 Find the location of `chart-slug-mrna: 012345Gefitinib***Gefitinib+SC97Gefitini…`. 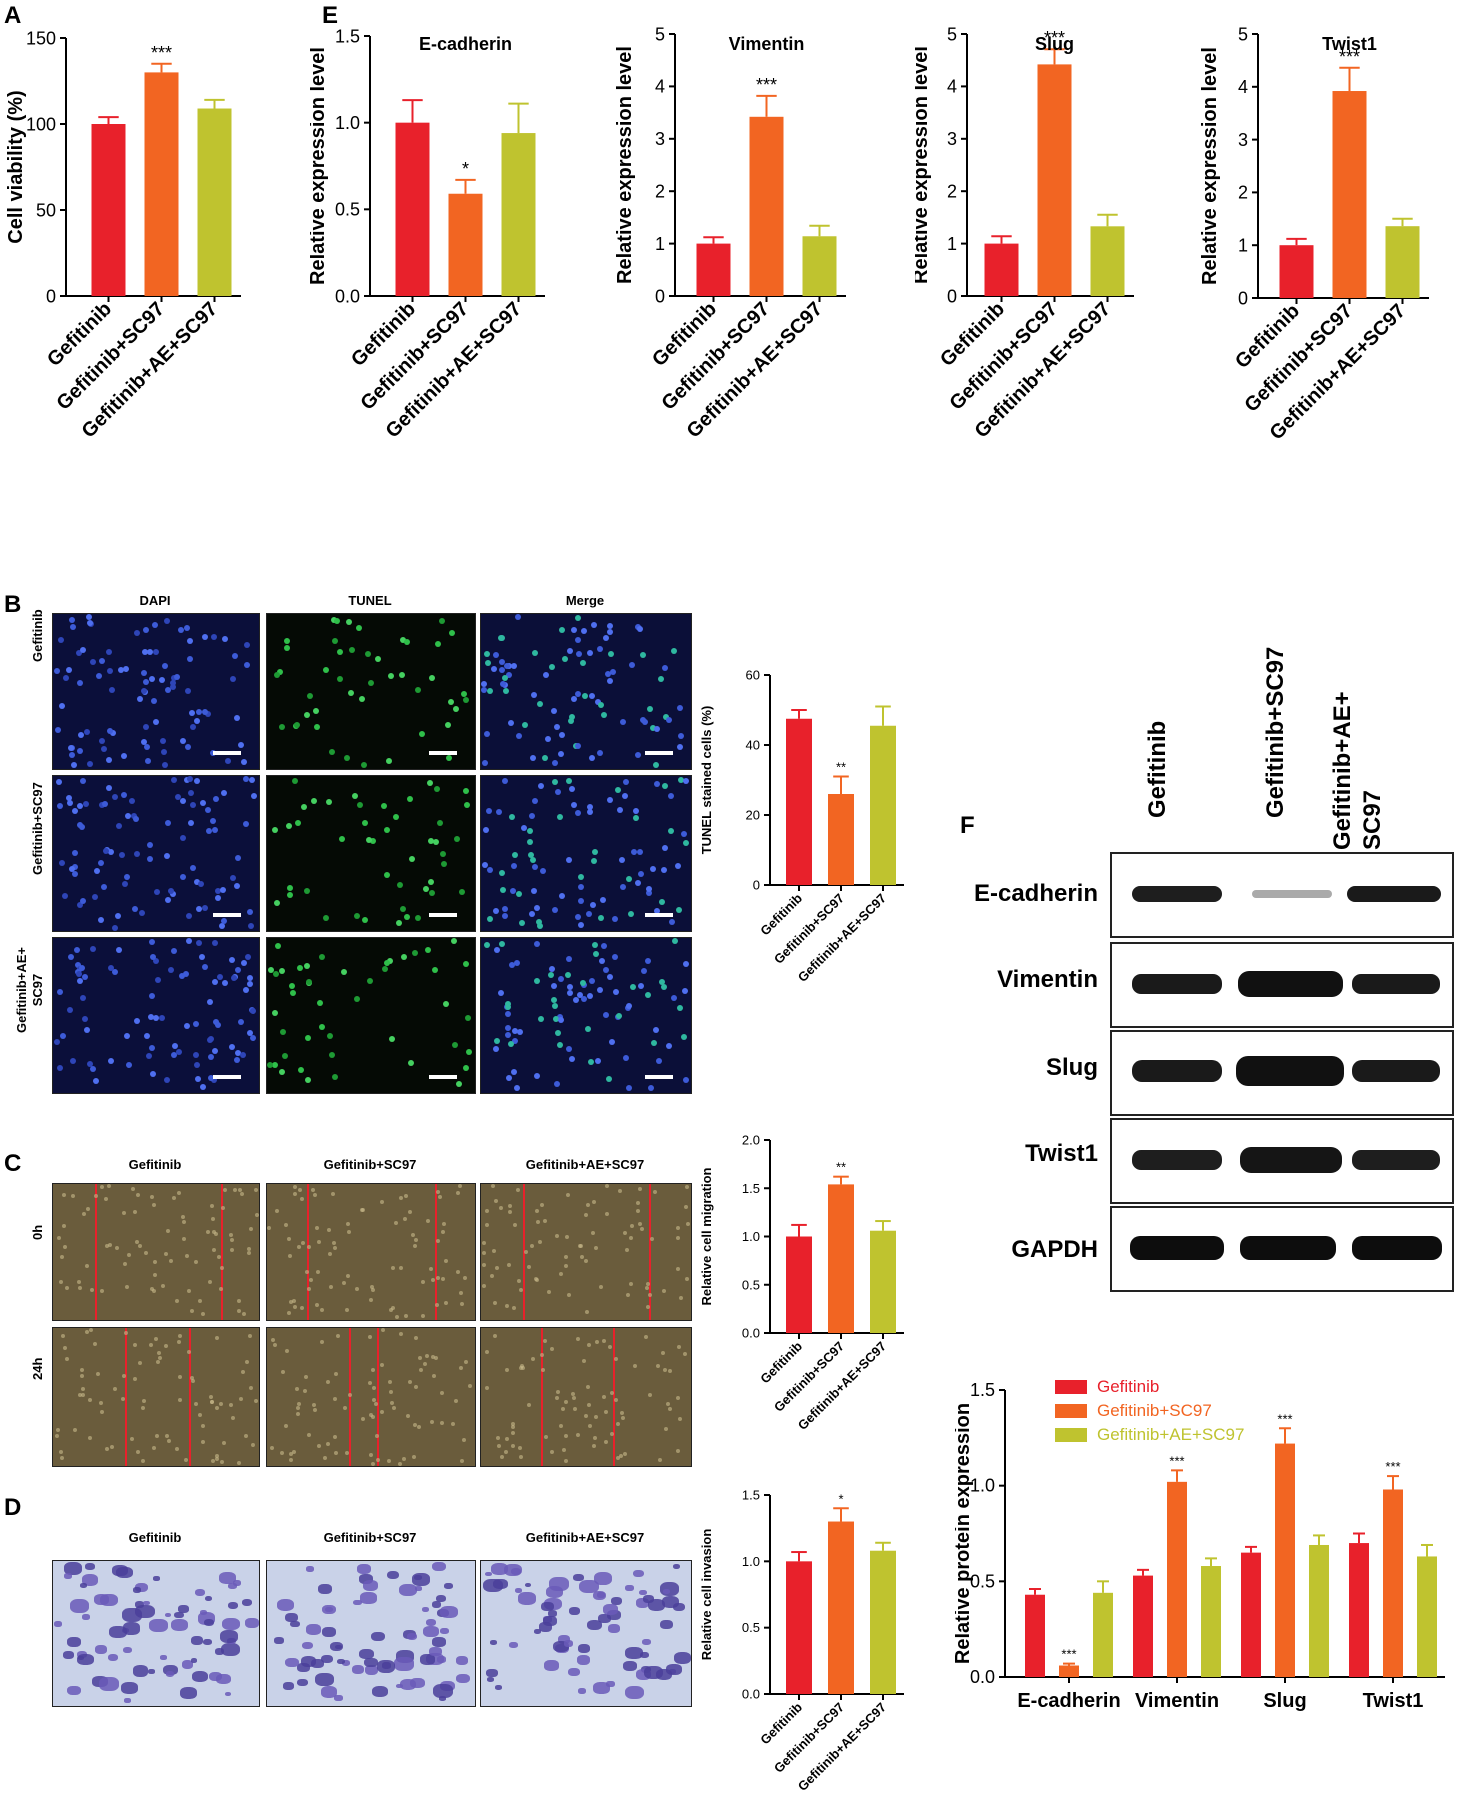

chart-slug-mrna: 012345Gefitinib***Gefitinib+SC97Gefitini… is located at coordinates (1024, 233).